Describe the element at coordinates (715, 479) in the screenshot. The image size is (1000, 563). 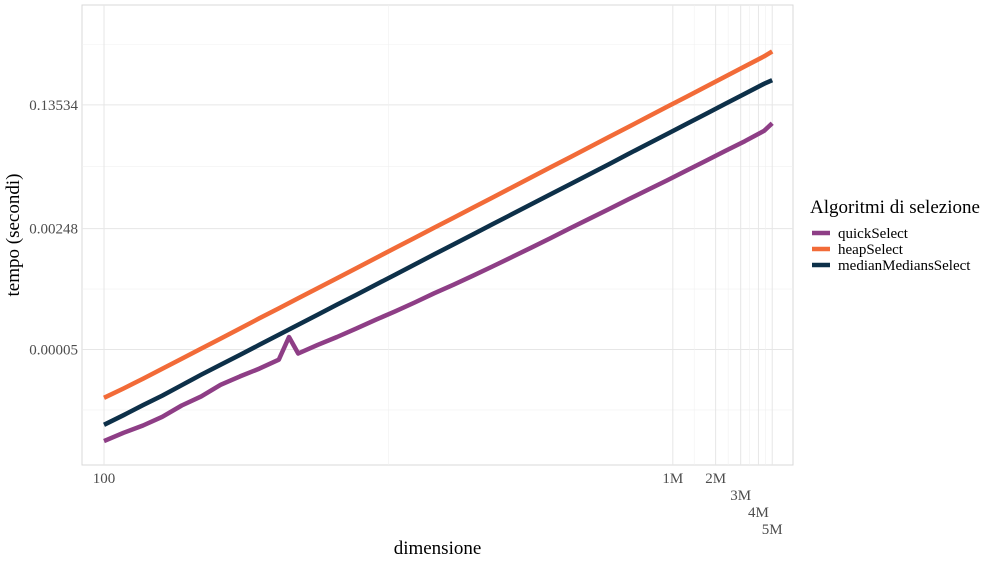
I see `x-tick-label: 2M` at that location.